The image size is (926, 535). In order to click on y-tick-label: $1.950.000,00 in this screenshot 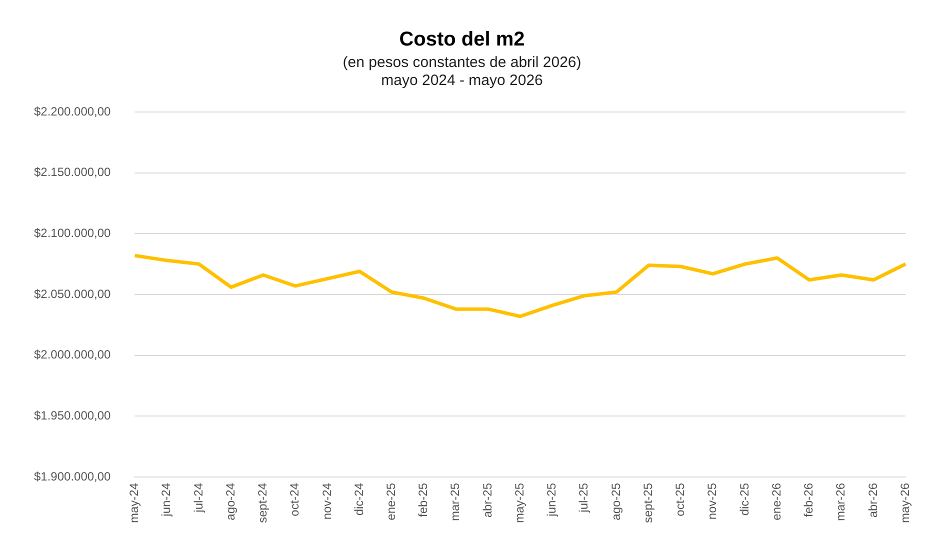, I will do `click(73, 415)`.